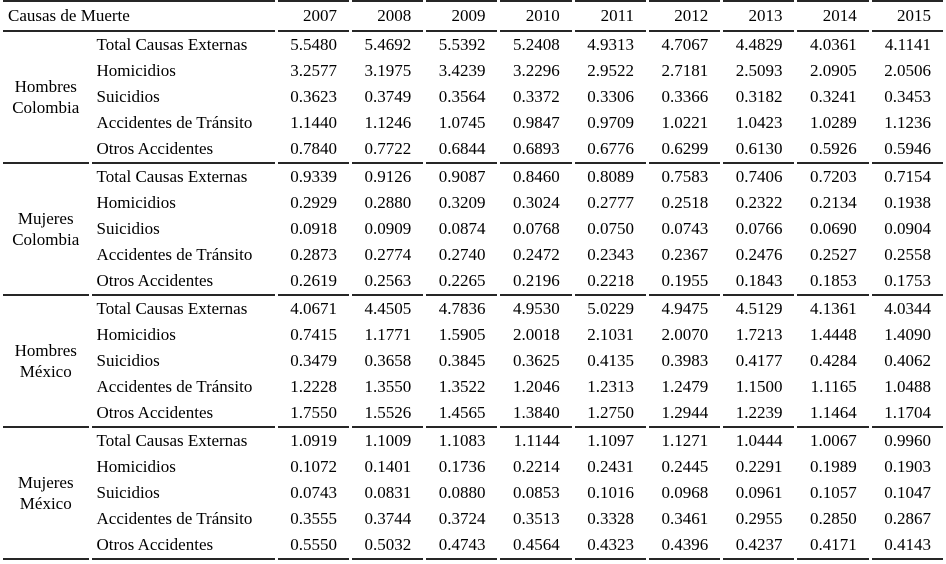 The width and height of the screenshot is (946, 564). I want to click on value-cell: 1.0221, so click(685, 122).